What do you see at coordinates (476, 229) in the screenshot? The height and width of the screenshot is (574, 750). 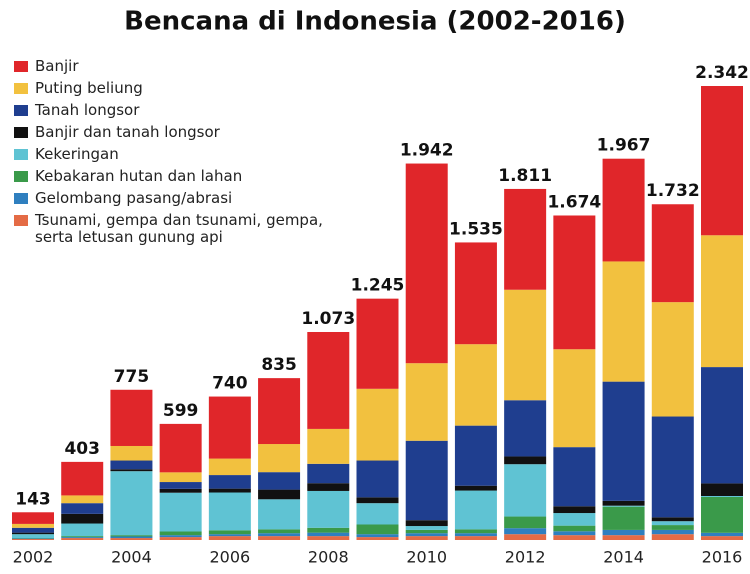 I see `total-label: 1.535` at bounding box center [476, 229].